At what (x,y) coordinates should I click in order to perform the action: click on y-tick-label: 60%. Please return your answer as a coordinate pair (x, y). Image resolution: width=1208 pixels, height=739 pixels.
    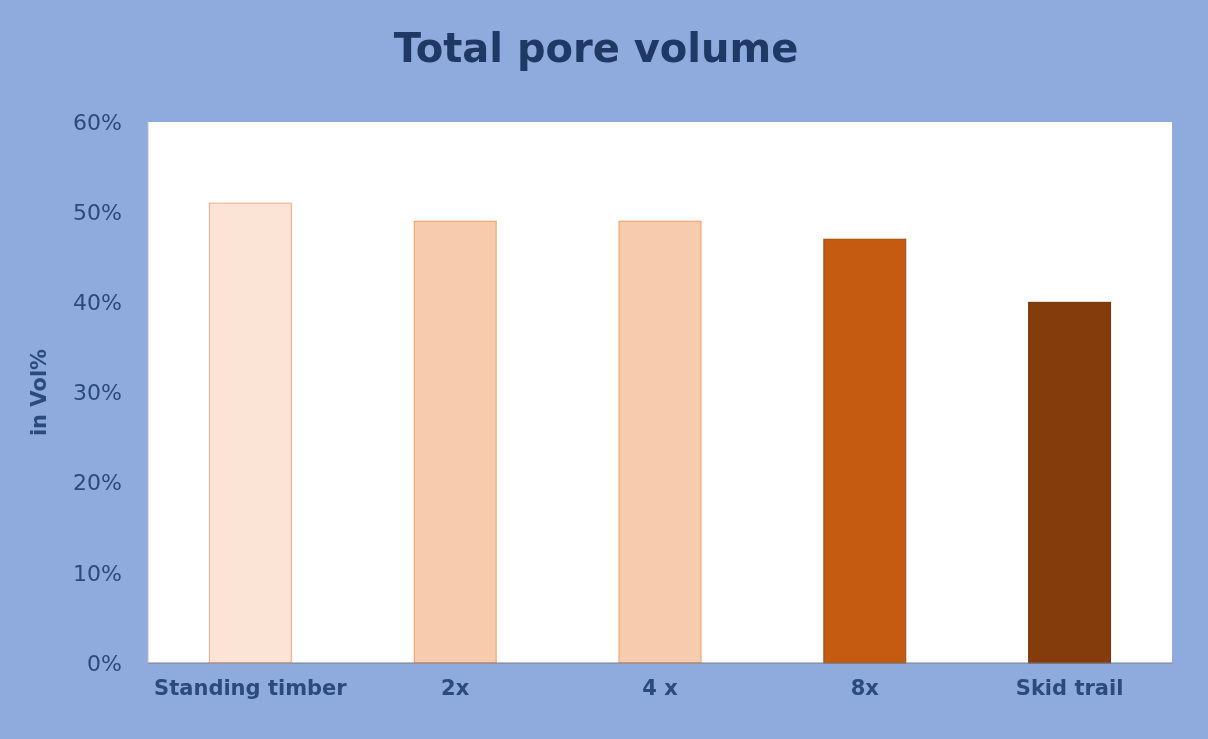
    Looking at the image, I should click on (97, 122).